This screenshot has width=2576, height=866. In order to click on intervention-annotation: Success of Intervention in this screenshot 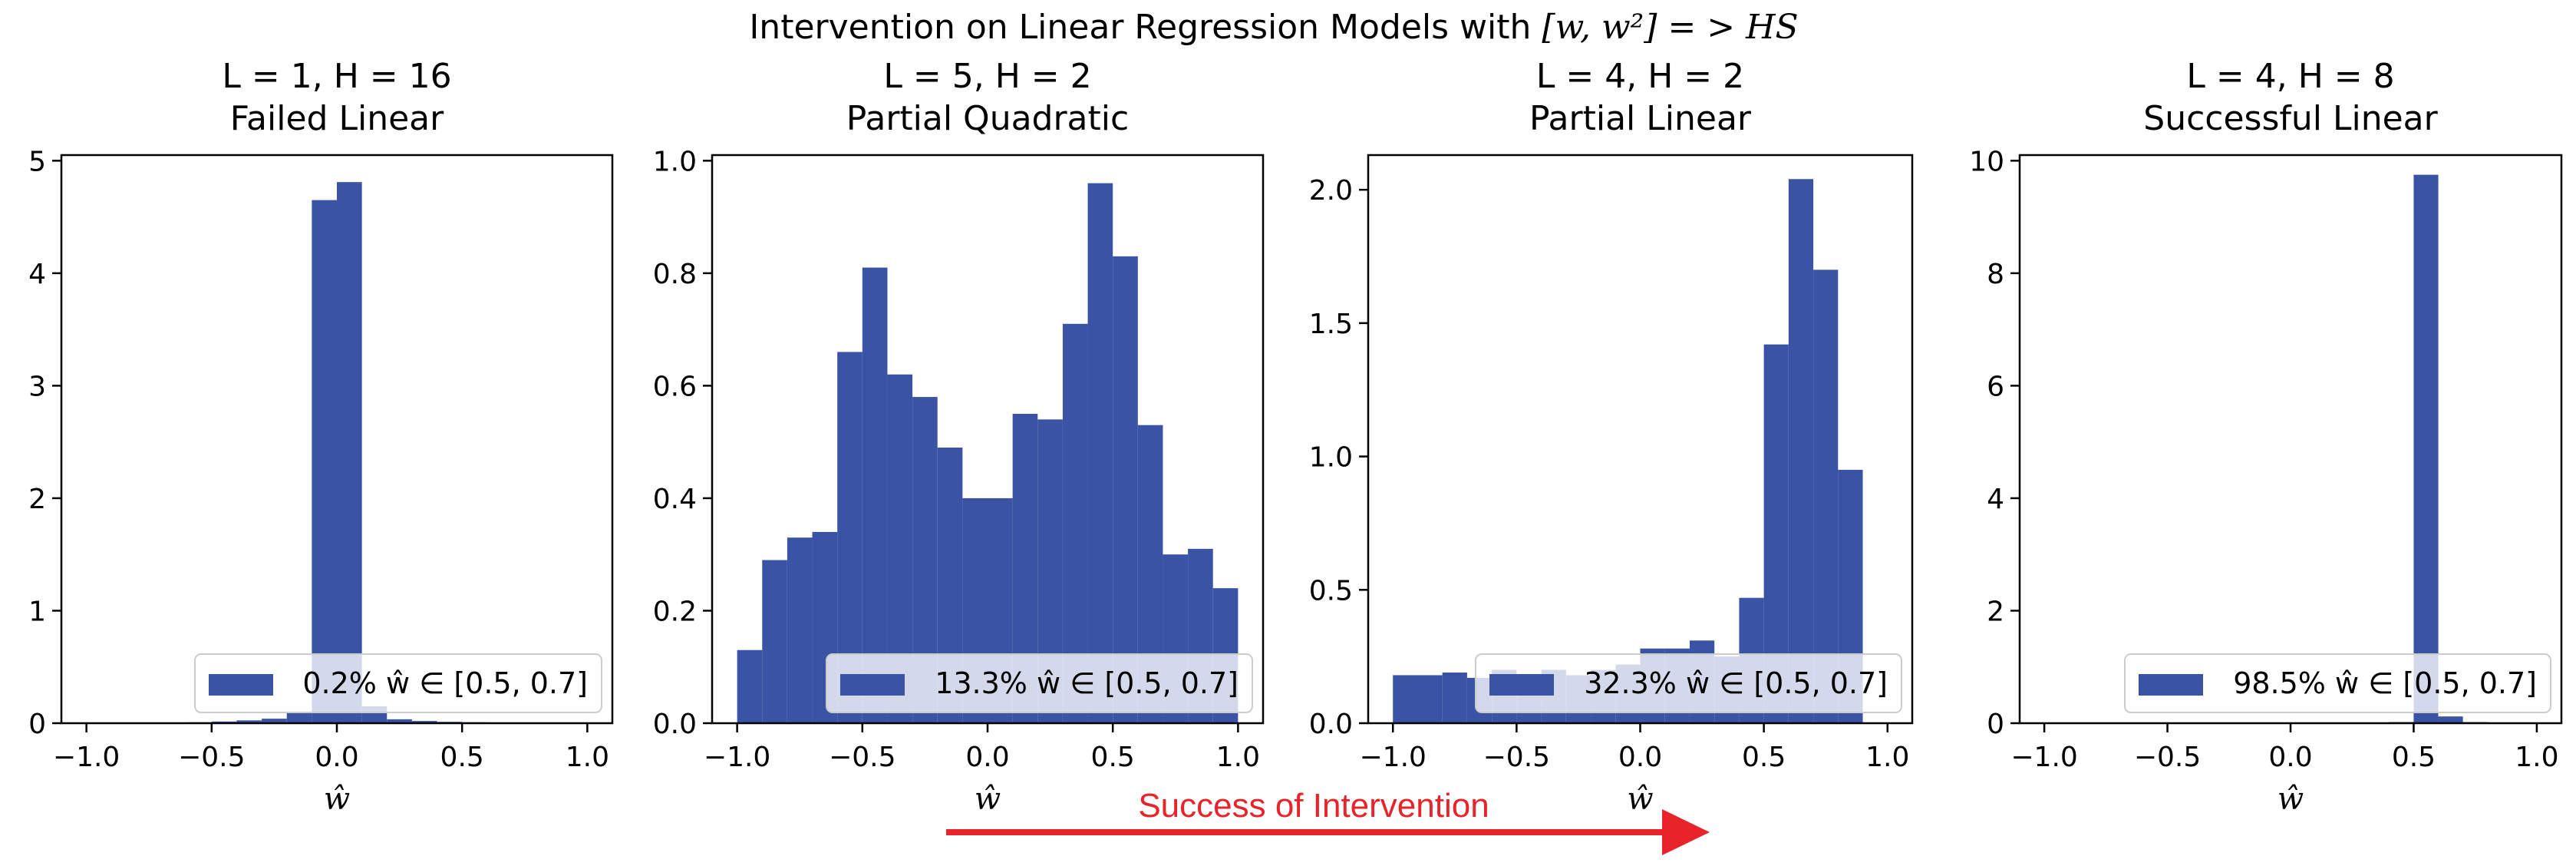, I will do `click(1328, 821)`.